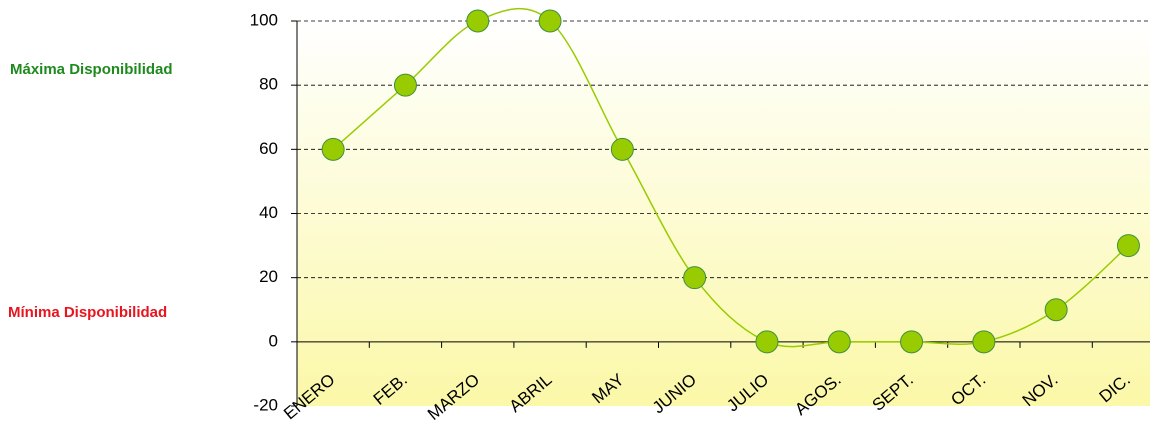 The height and width of the screenshot is (441, 1150). Describe the element at coordinates (91, 69) in the screenshot. I see `annotation: Máxima Disponibilidad` at that location.